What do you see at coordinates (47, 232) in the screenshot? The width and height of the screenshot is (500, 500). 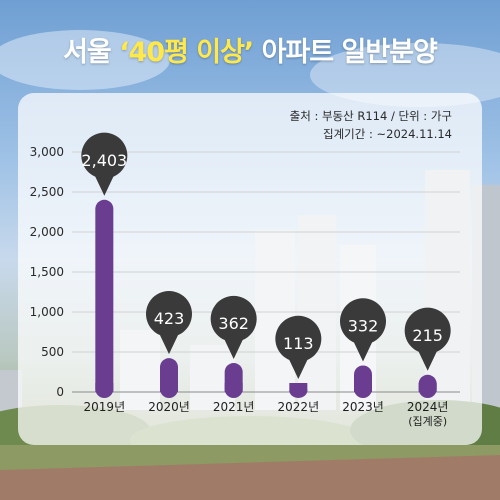 I see `y-tick-label: 2,000` at bounding box center [47, 232].